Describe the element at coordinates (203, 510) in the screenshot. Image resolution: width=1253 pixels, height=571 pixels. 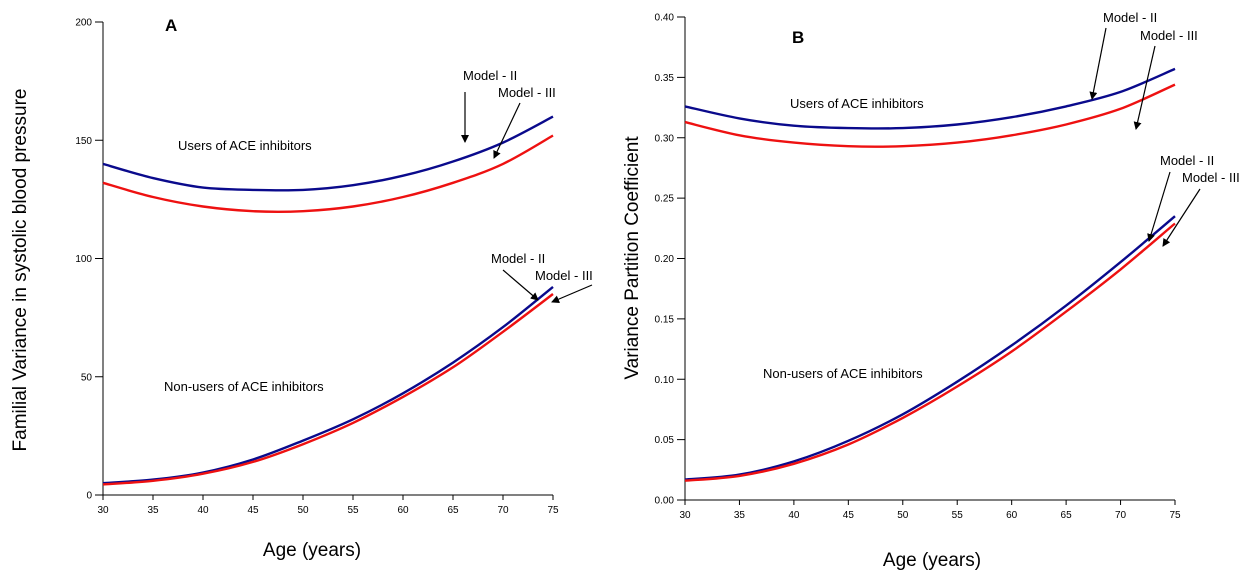
I see `panel-a-x-tick-label: 40` at that location.